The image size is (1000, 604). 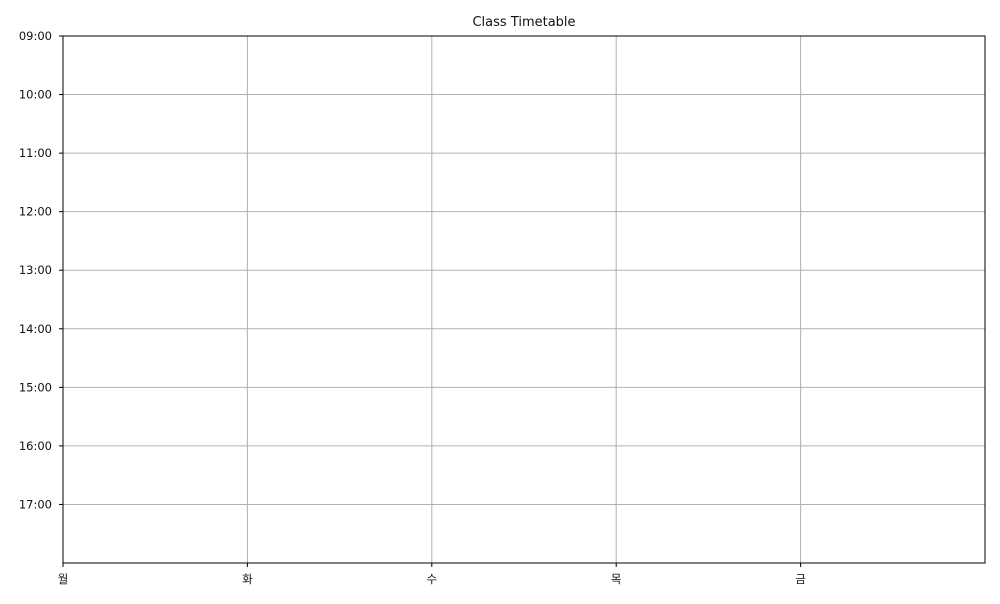 I want to click on day-tick-label: 월, so click(x=63, y=579).